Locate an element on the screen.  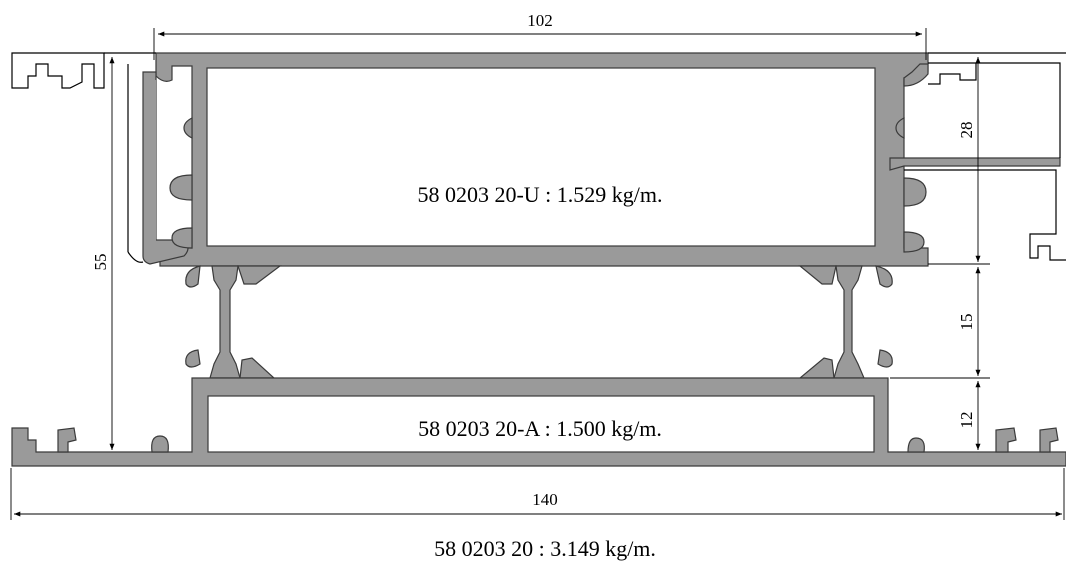
dimension-top-width: 102 is located at coordinates (540, 35).